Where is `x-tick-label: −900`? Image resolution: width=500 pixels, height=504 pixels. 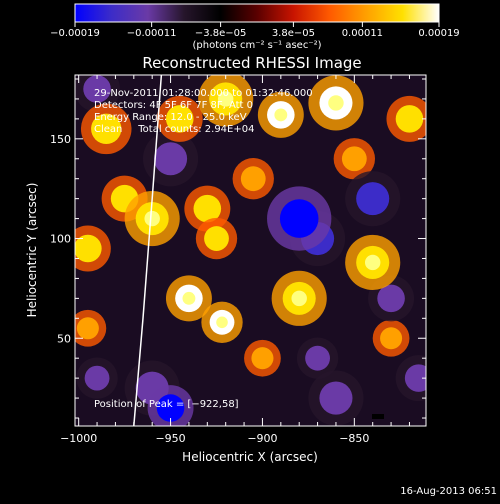
x-tick-label: −900 is located at coordinates (262, 438).